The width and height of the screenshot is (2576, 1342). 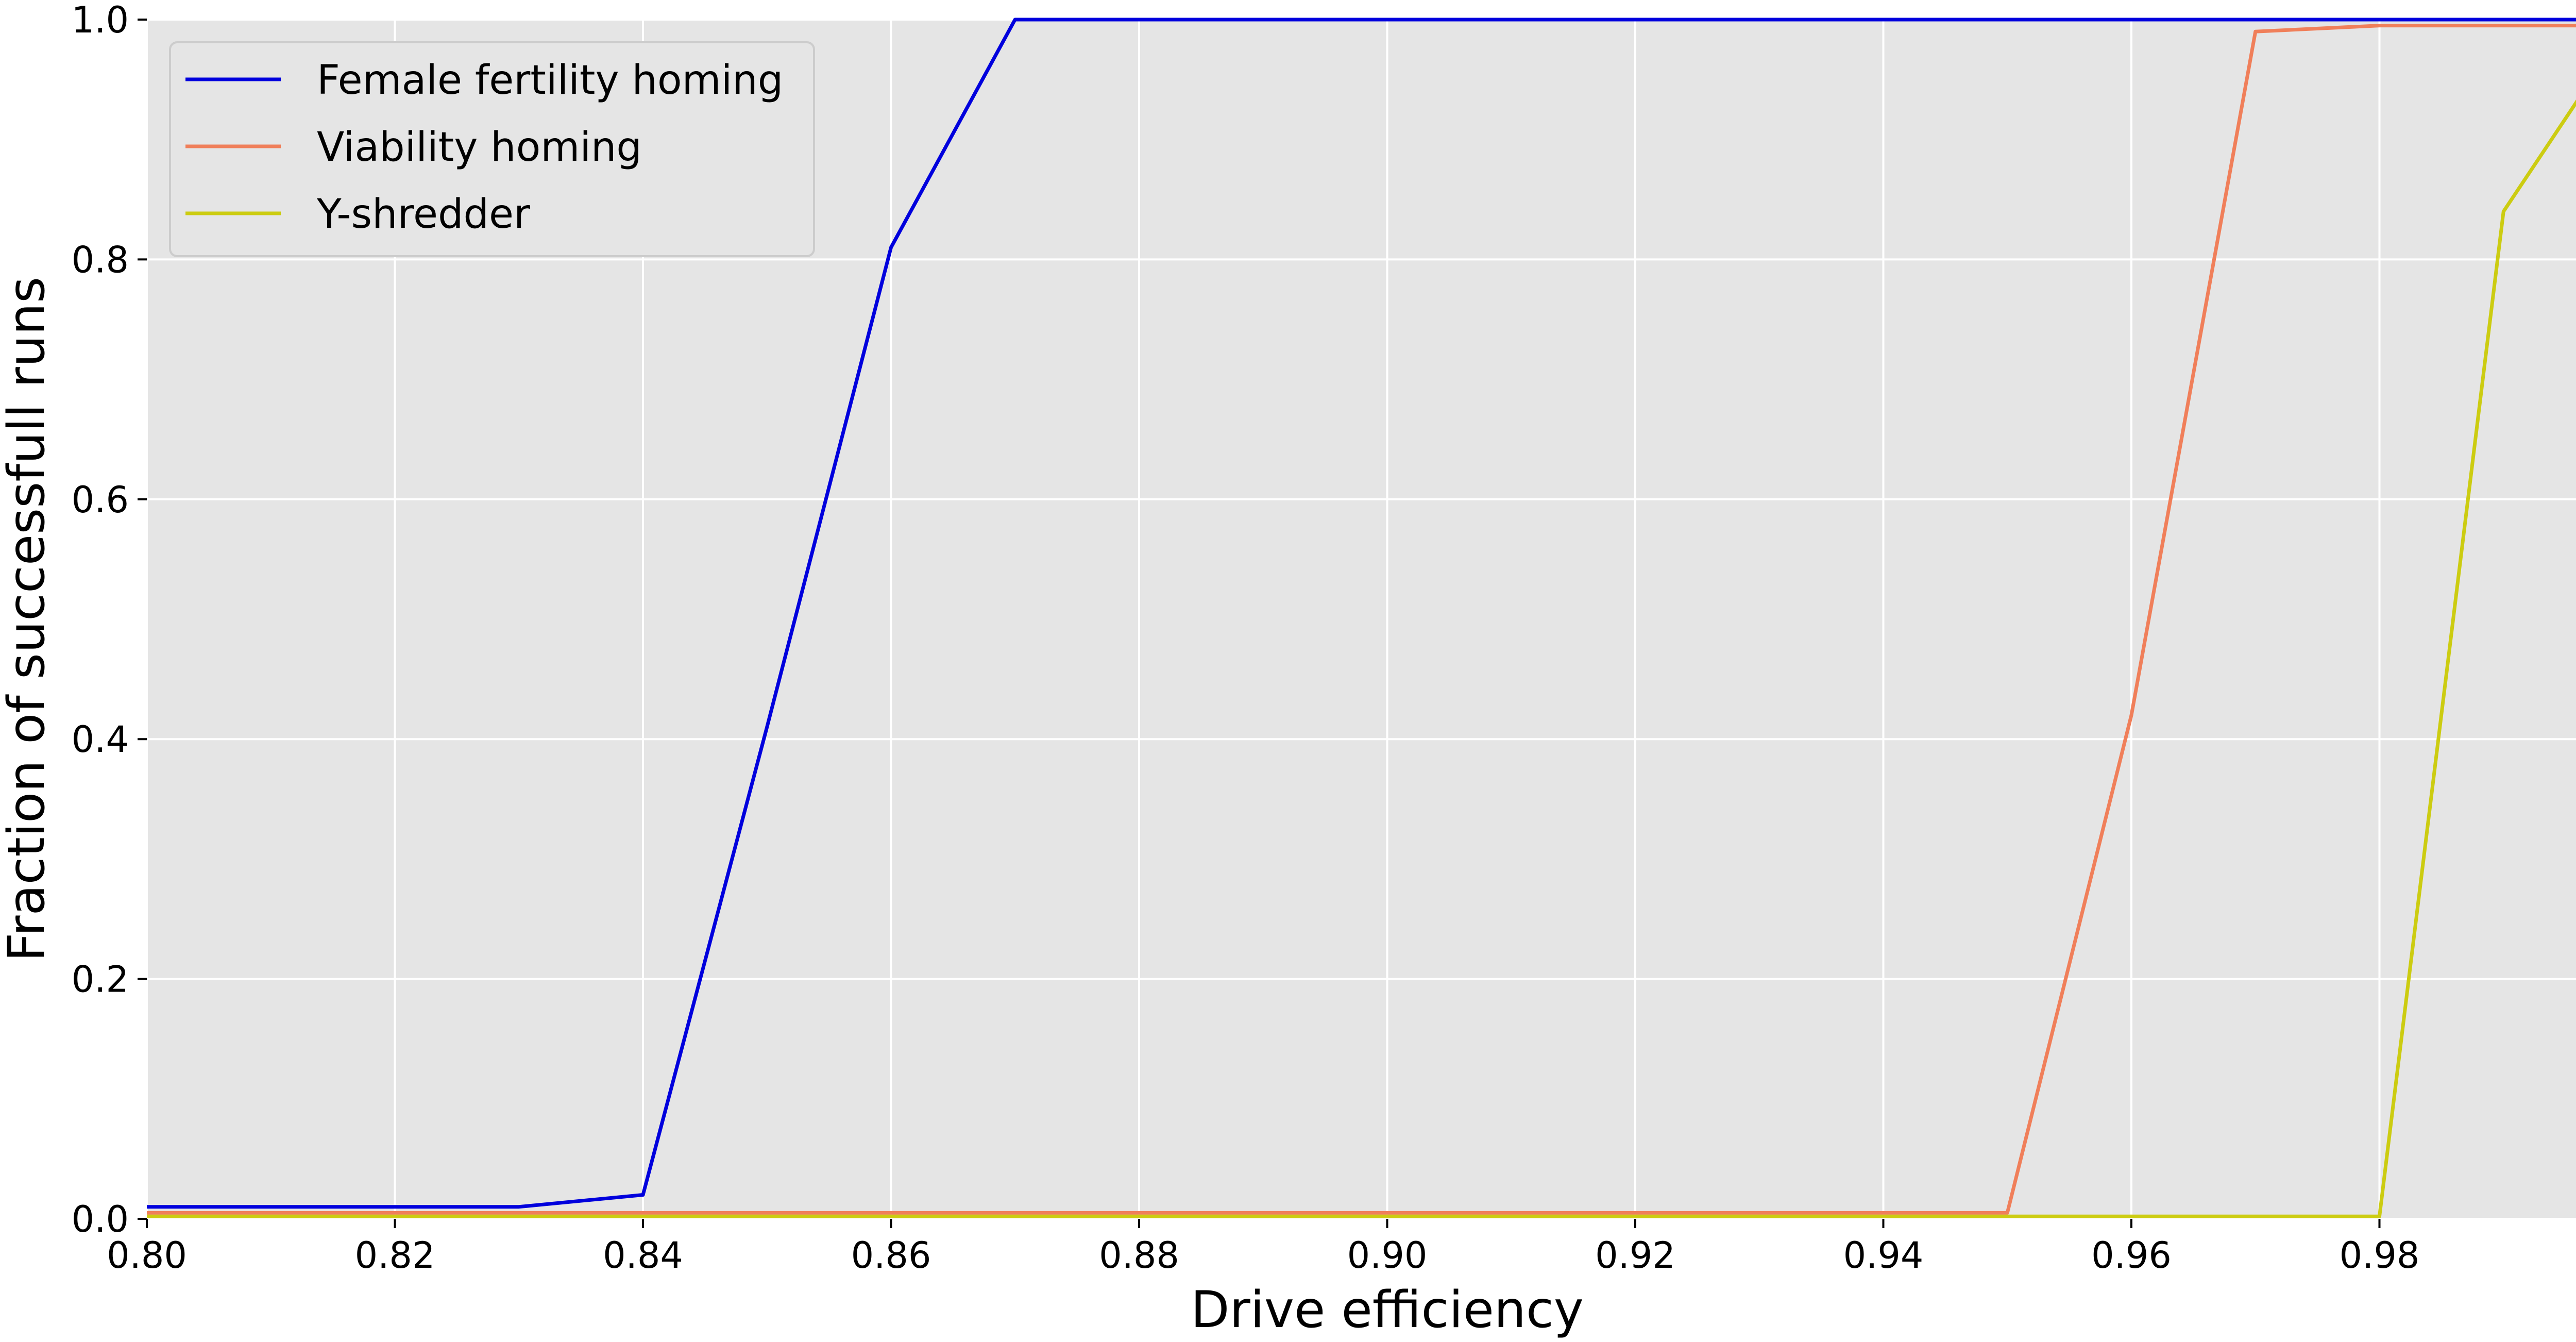 I want to click on y-tick-label: 0.4, so click(x=100, y=739).